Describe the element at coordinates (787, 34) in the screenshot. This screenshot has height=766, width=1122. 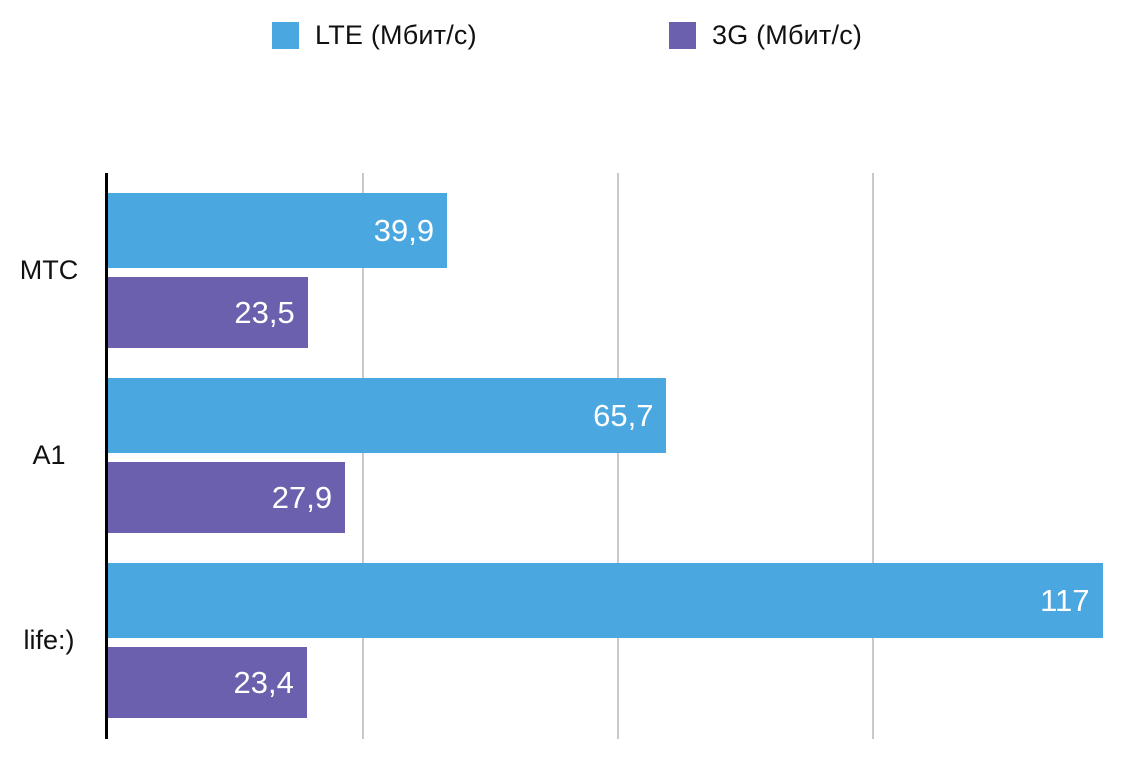
I see `legend-label-3g: 3G (Мбит/с)` at that location.